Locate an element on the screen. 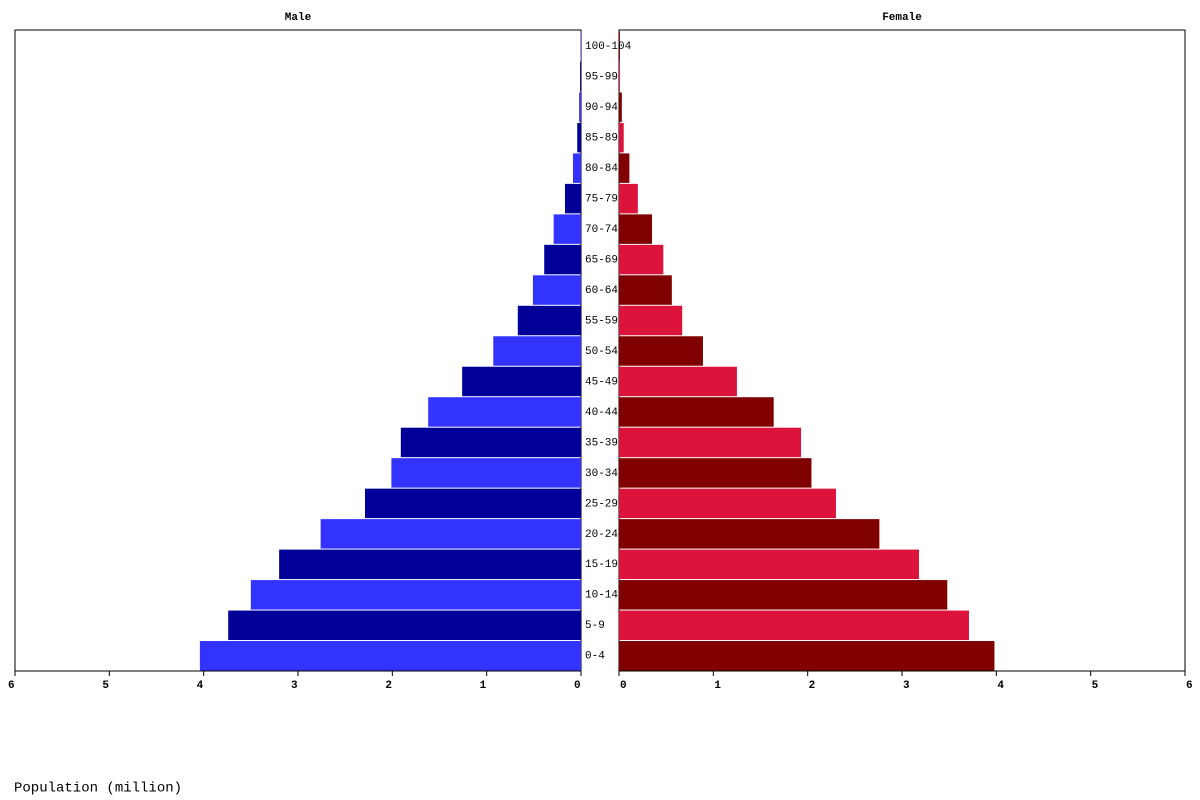 This screenshot has width=1200, height=800. age-label: 30-34 is located at coordinates (601, 474).